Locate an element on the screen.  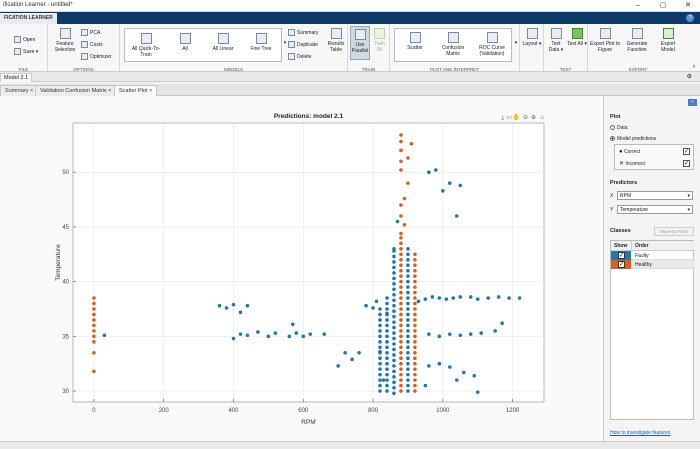
model-gallery-item: All Quick-To-Train is located at coordinates (146, 45).